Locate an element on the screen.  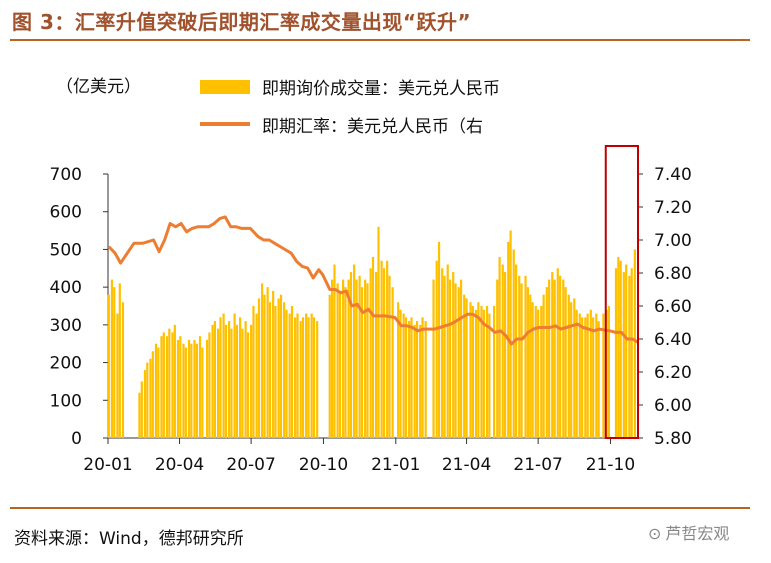
right-tick-label: 6.00 is located at coordinates (673, 406).